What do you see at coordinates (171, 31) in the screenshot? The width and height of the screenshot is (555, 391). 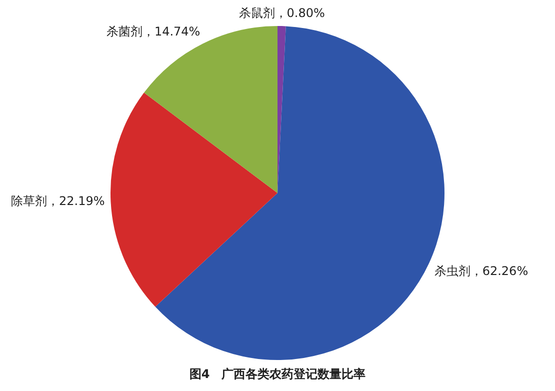 I see `data-label: ，14.74%` at bounding box center [171, 31].